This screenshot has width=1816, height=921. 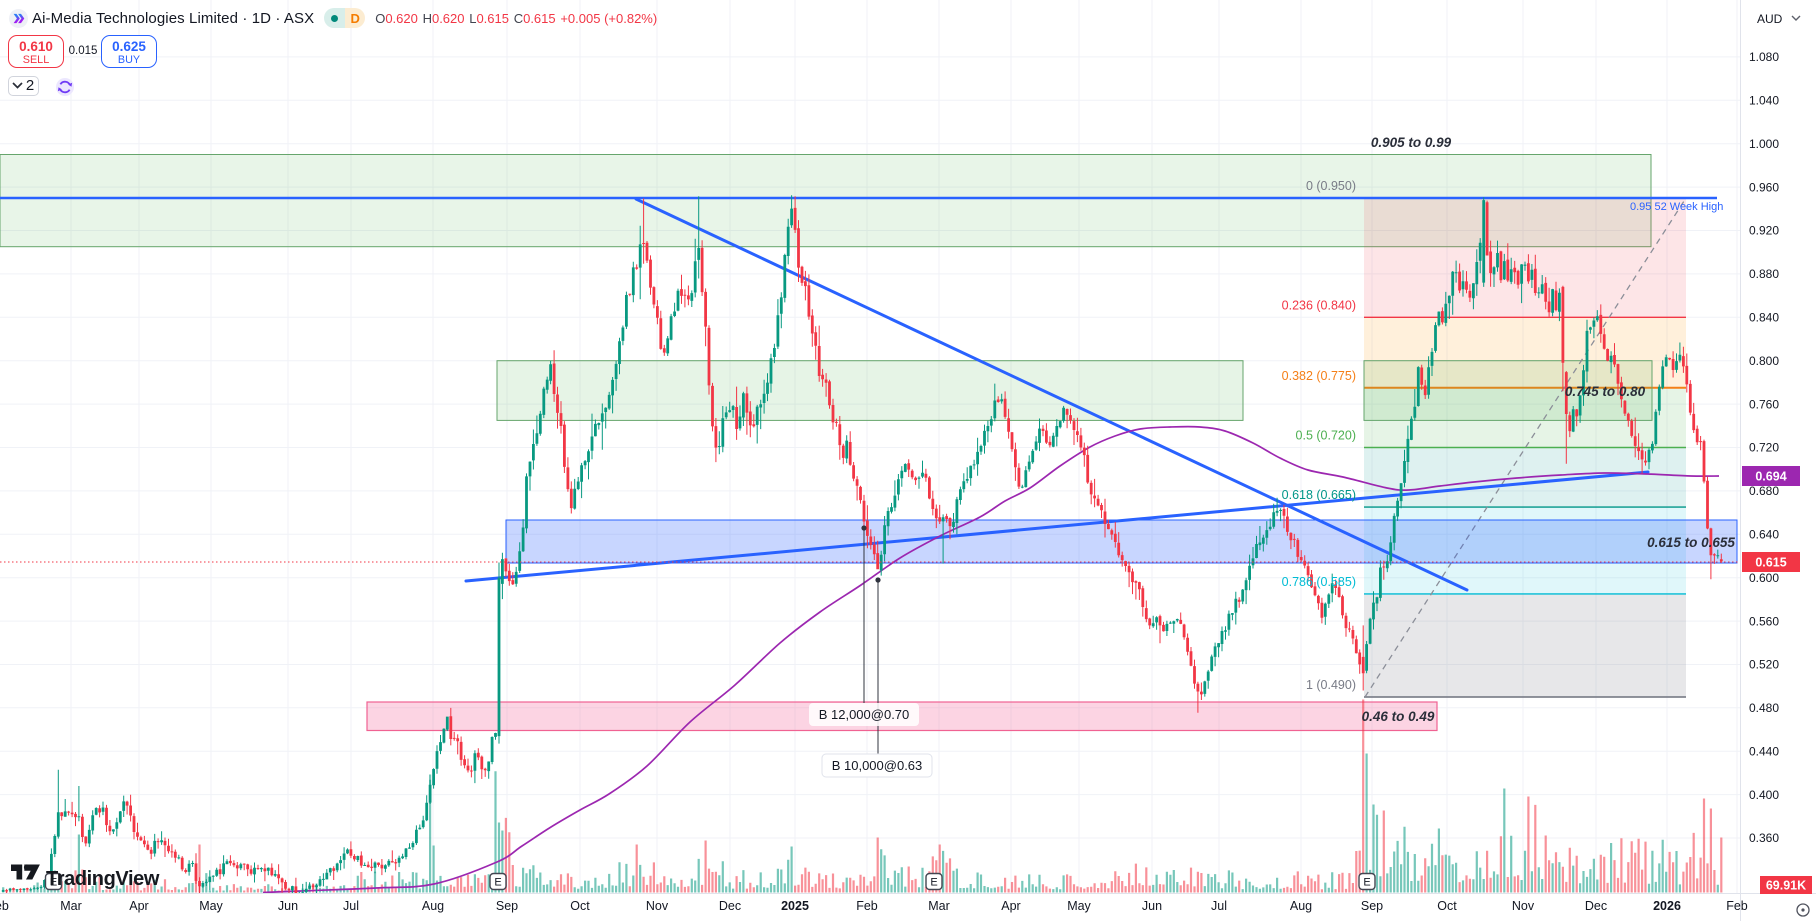 I want to click on svg-text: 2026, so click(x=1667, y=906).